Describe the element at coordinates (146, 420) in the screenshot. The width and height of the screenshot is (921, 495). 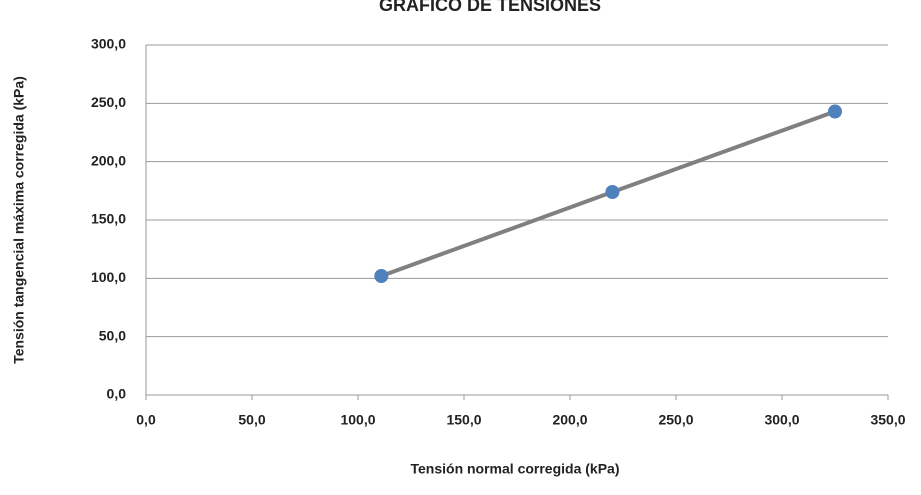
I see `x-tick-label: 0,0` at that location.